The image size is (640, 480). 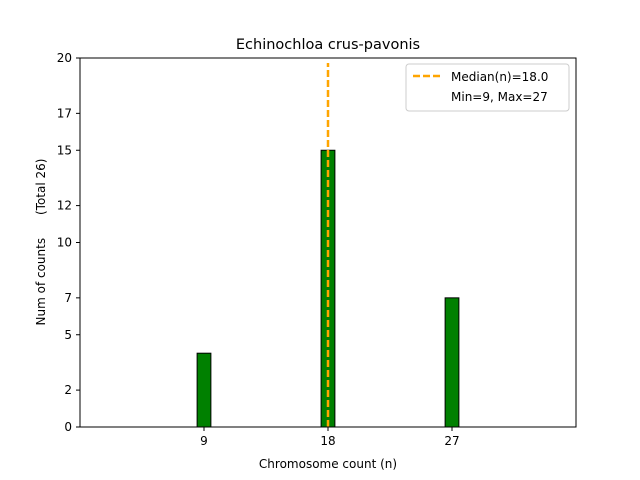 What do you see at coordinates (499, 97) in the screenshot?
I see `legend-minmax-label: Min=9, Max=27` at bounding box center [499, 97].